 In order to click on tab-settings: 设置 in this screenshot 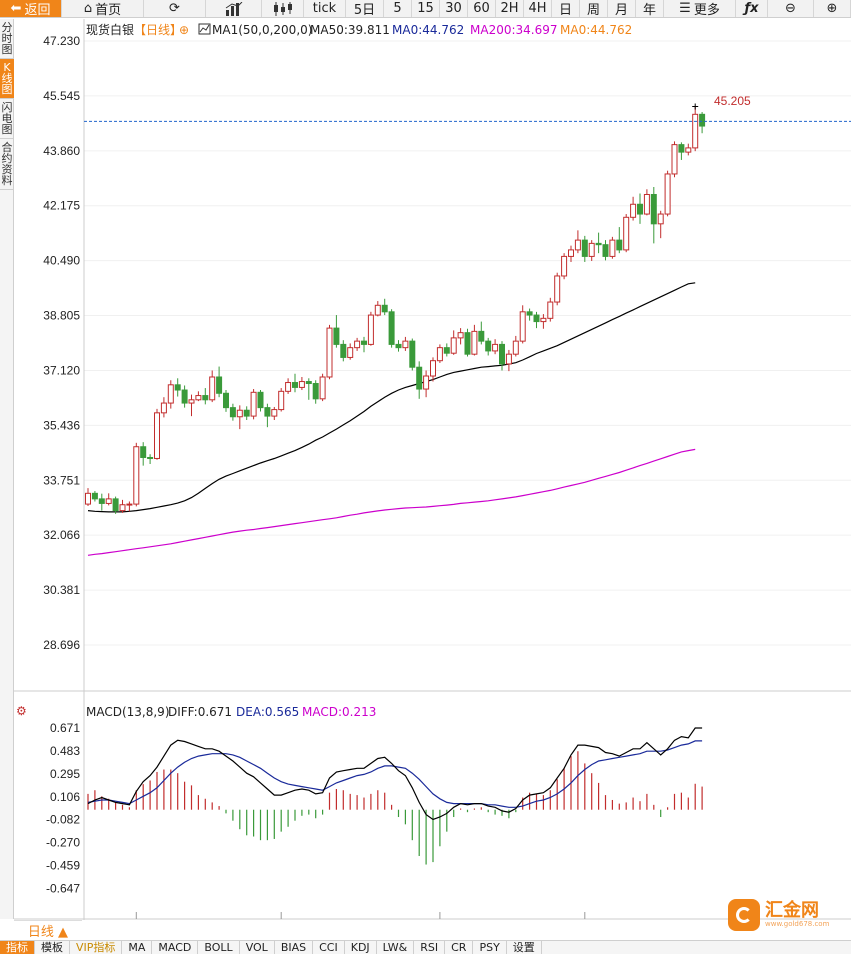, I will do `click(524, 947)`.